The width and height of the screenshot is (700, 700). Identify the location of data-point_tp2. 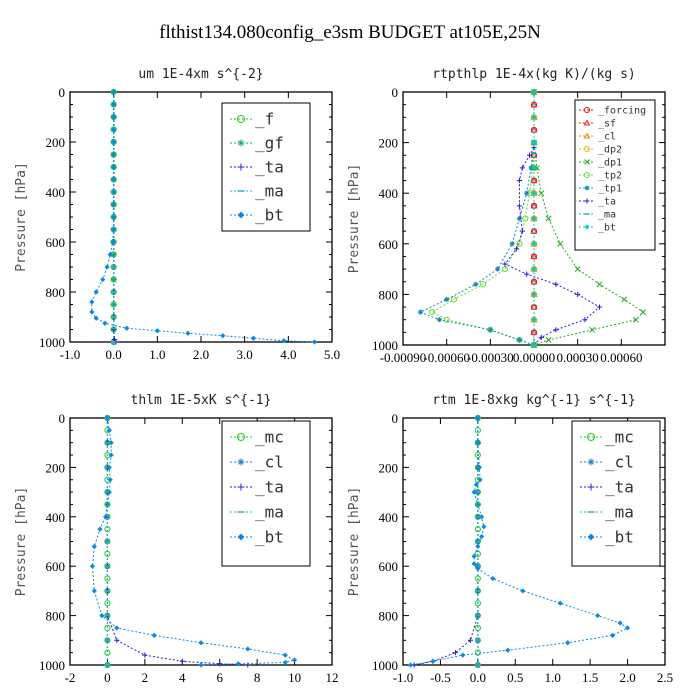
(446, 319).